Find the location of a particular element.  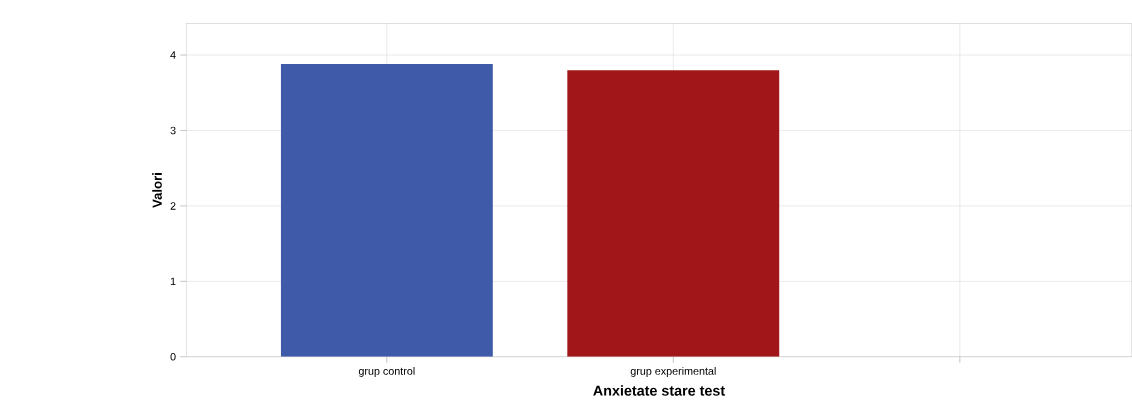

y-tick-label: 3 is located at coordinates (173, 130).